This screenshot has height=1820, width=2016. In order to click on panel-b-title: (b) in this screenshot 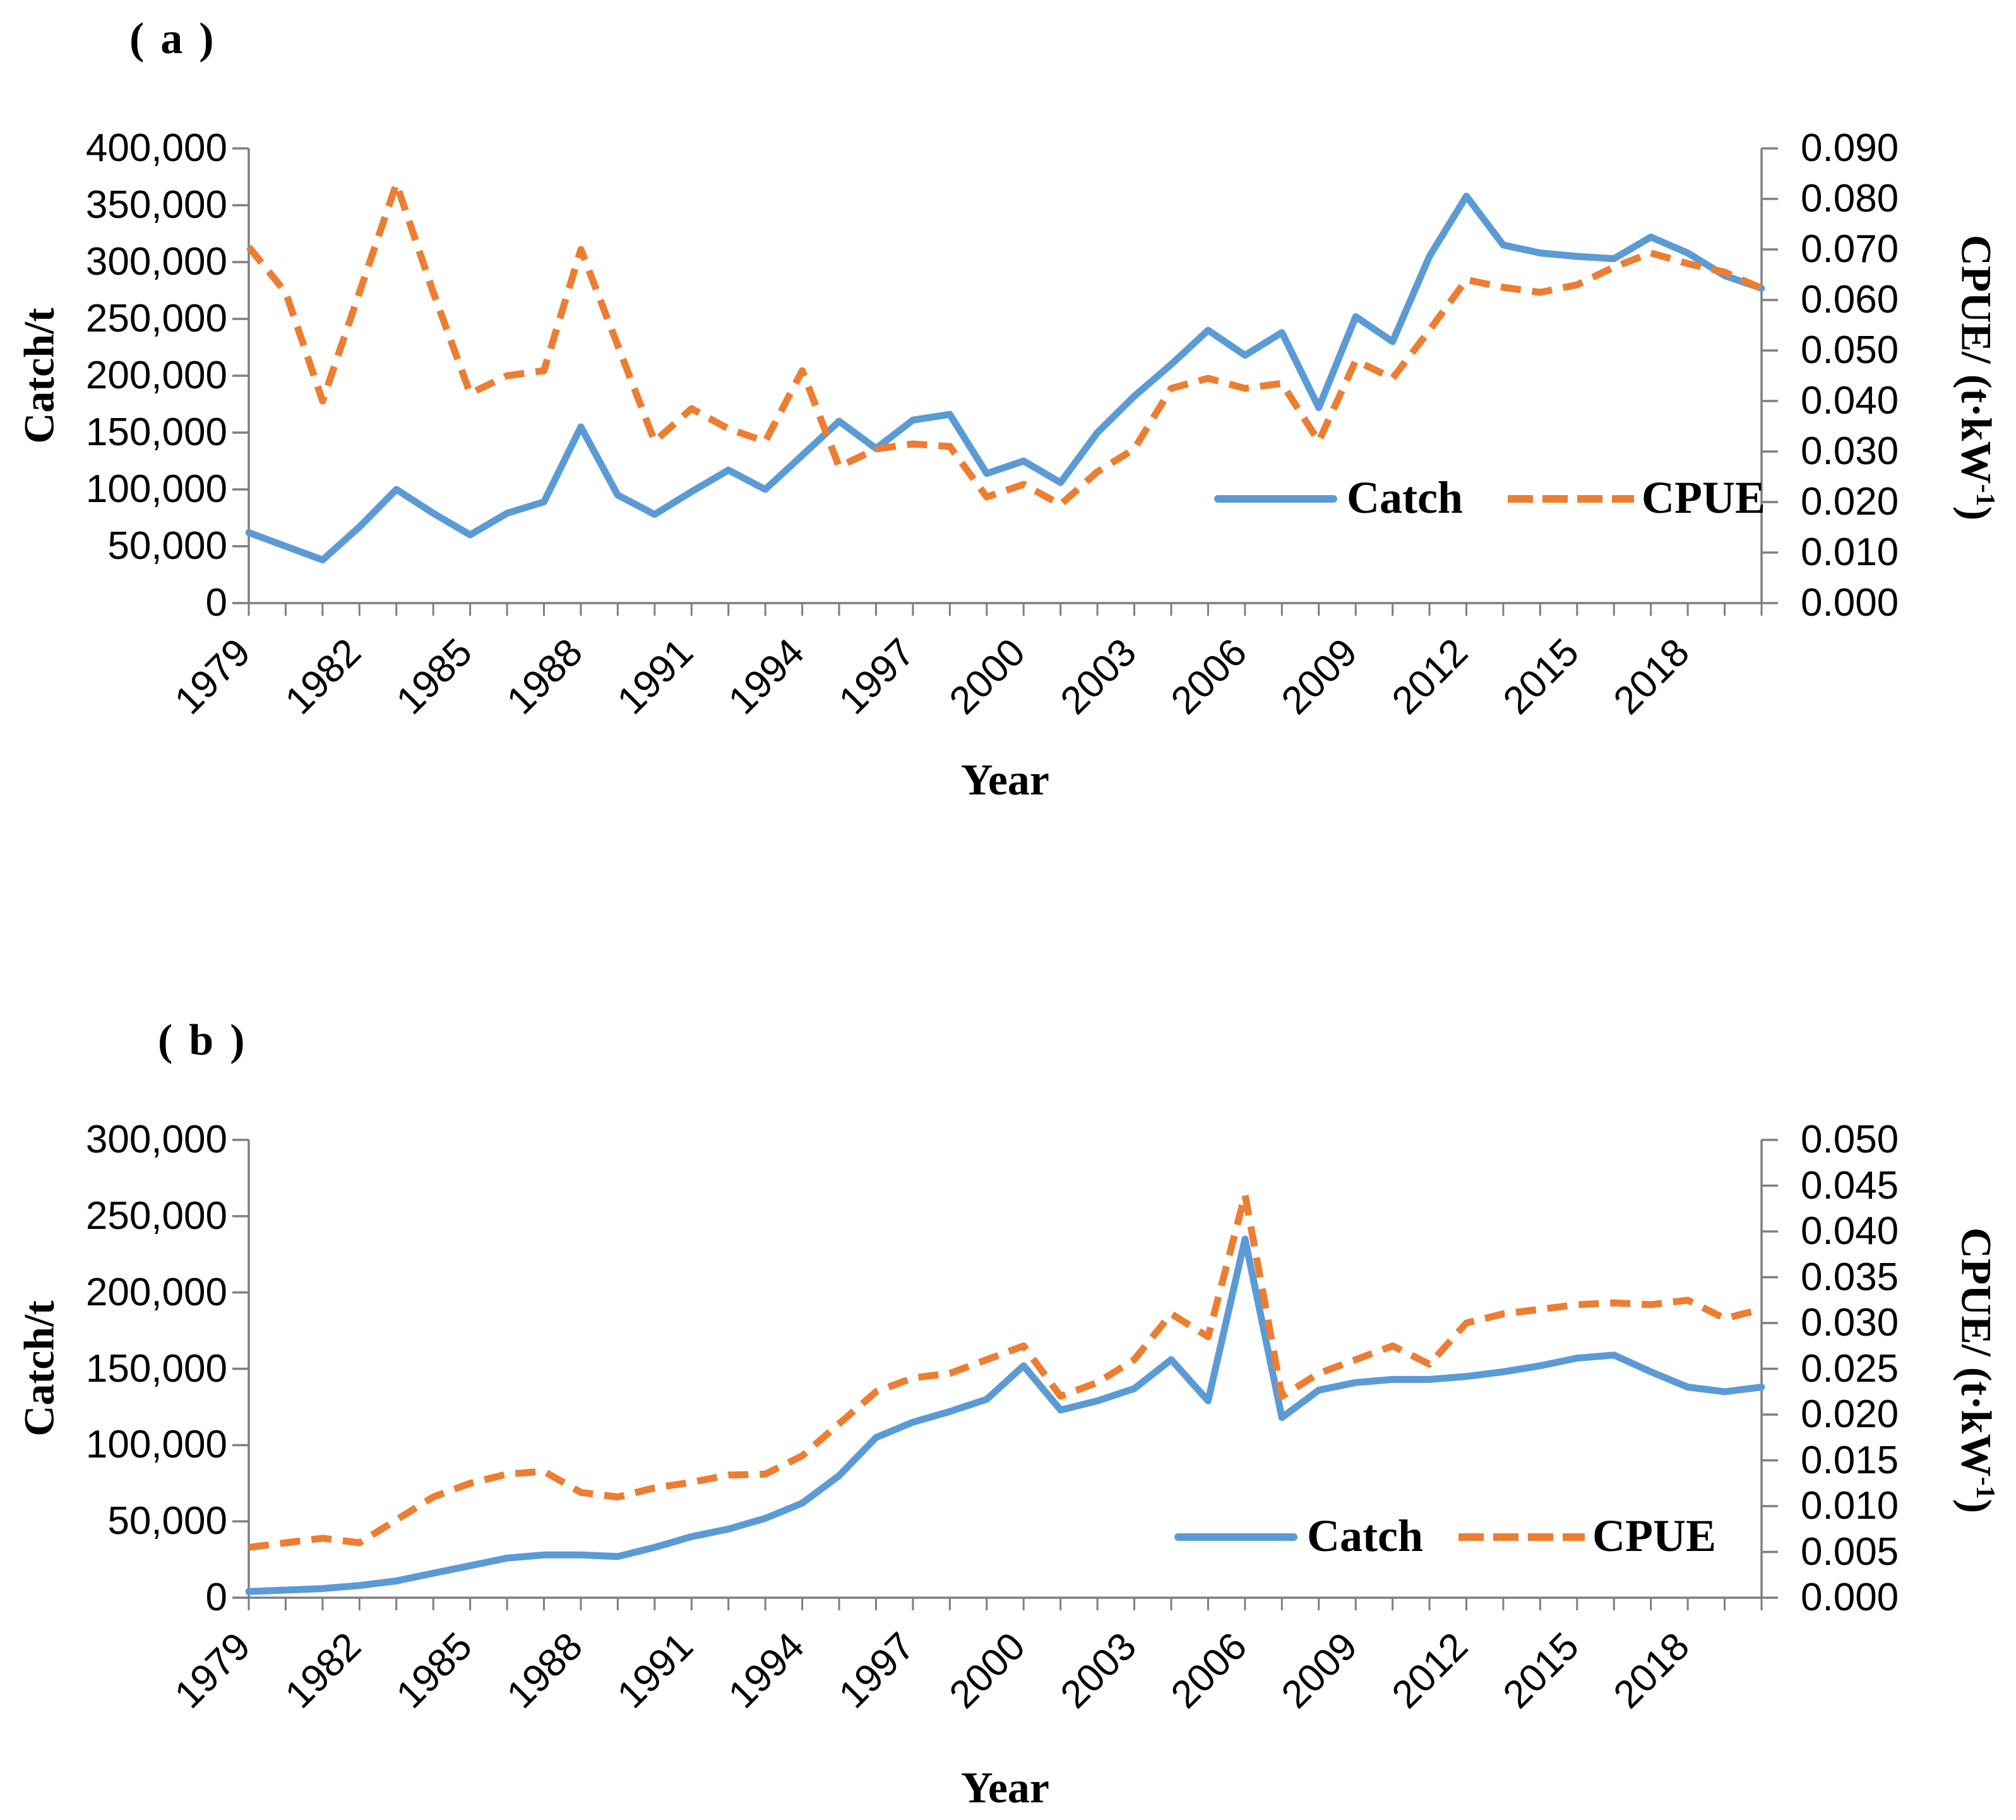, I will do `click(209, 1040)`.